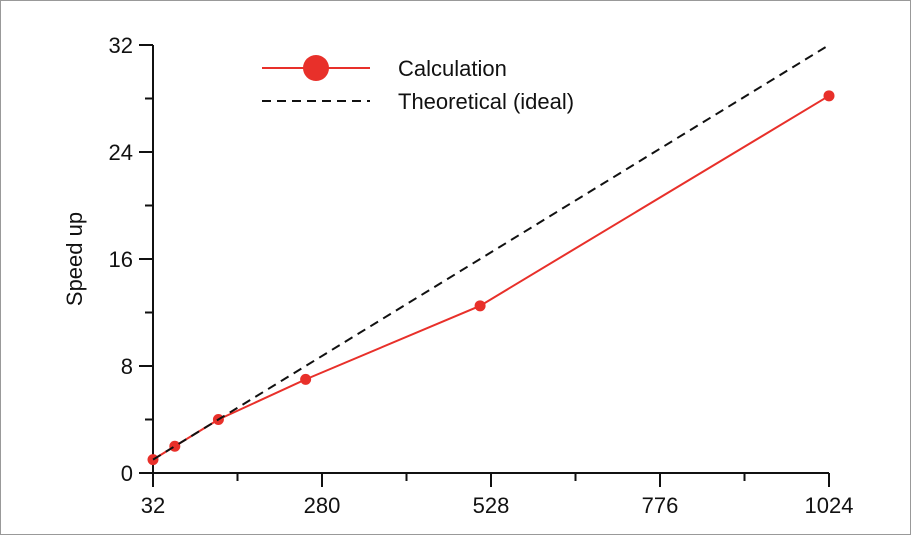 The height and width of the screenshot is (540, 911). What do you see at coordinates (121, 45) in the screenshot?
I see `y-tick-label: 32` at bounding box center [121, 45].